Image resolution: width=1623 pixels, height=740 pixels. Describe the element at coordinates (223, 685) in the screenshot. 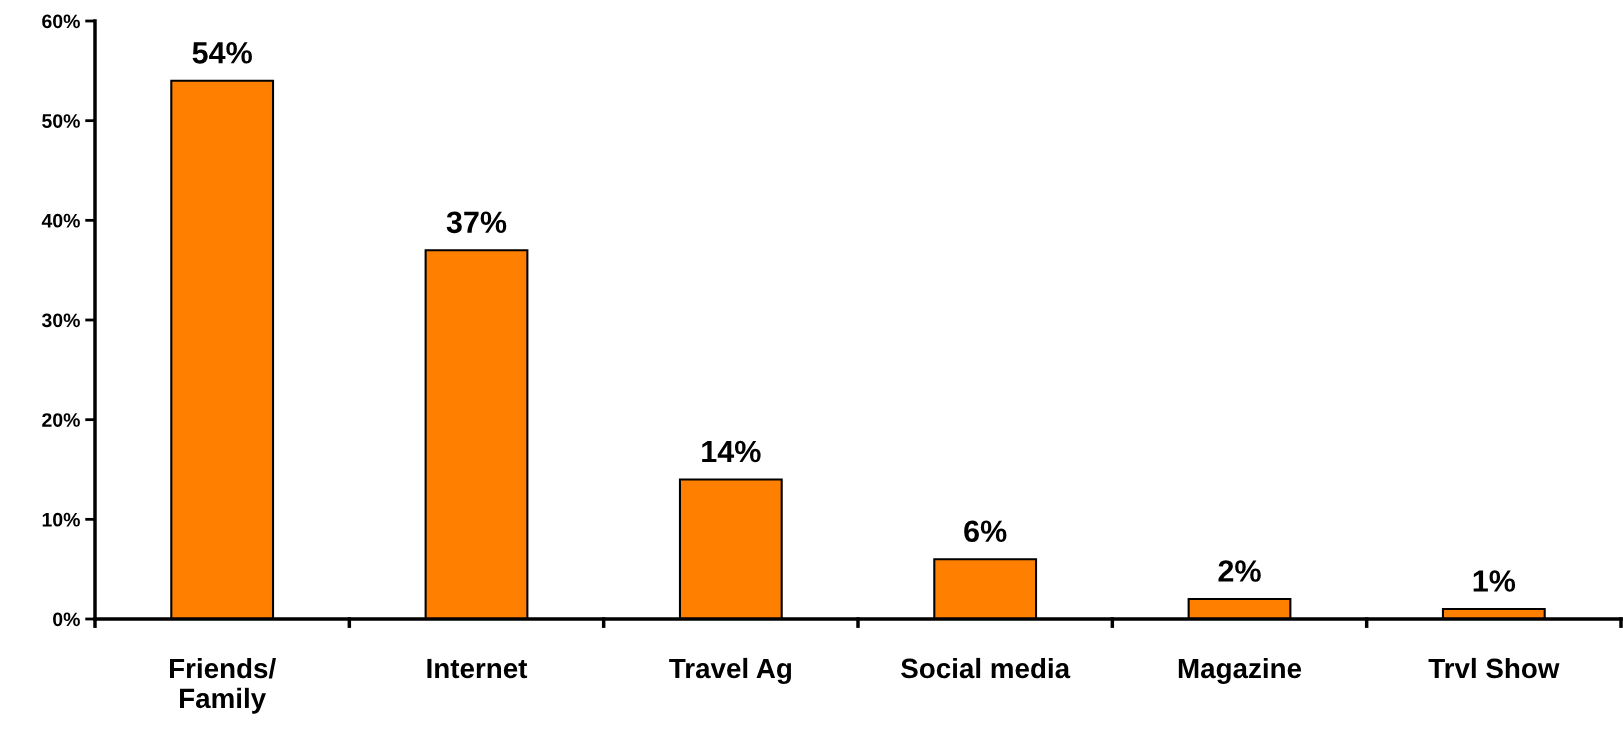

I see `x-tick-label: Friends/ Family` at that location.